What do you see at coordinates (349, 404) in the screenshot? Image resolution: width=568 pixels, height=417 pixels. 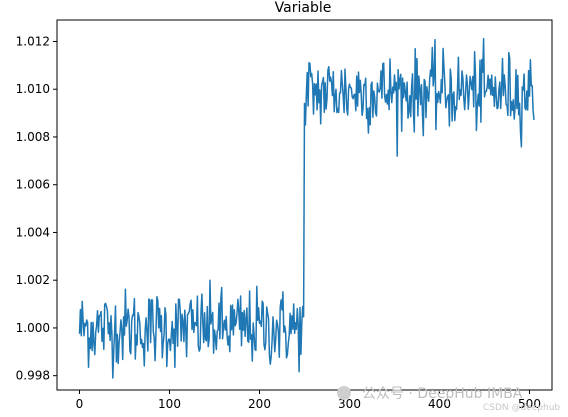 I see `x-tick-label: 300` at bounding box center [349, 404].